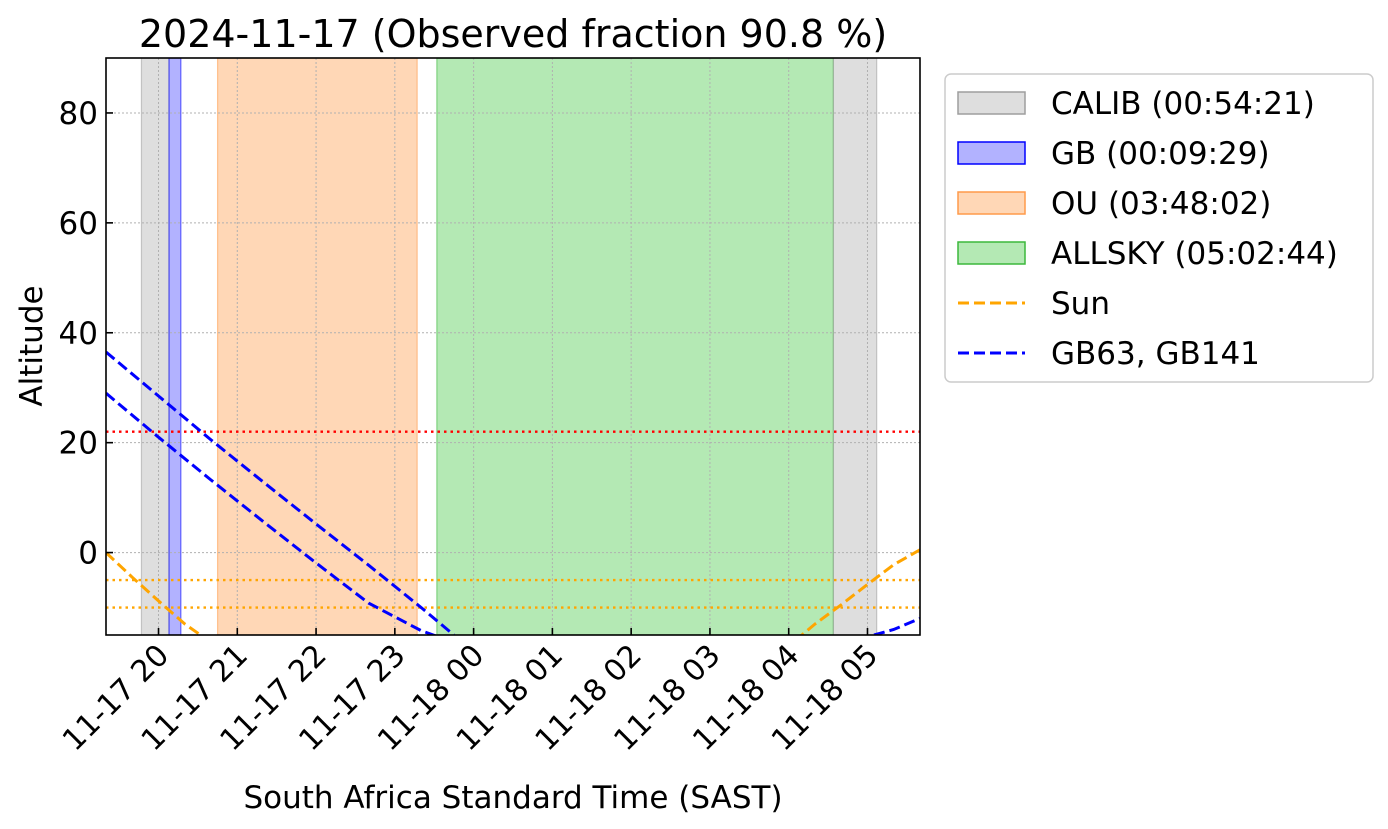 The image size is (1388, 829). What do you see at coordinates (78, 334) in the screenshot?
I see `y-tick-label: 40` at bounding box center [78, 334].